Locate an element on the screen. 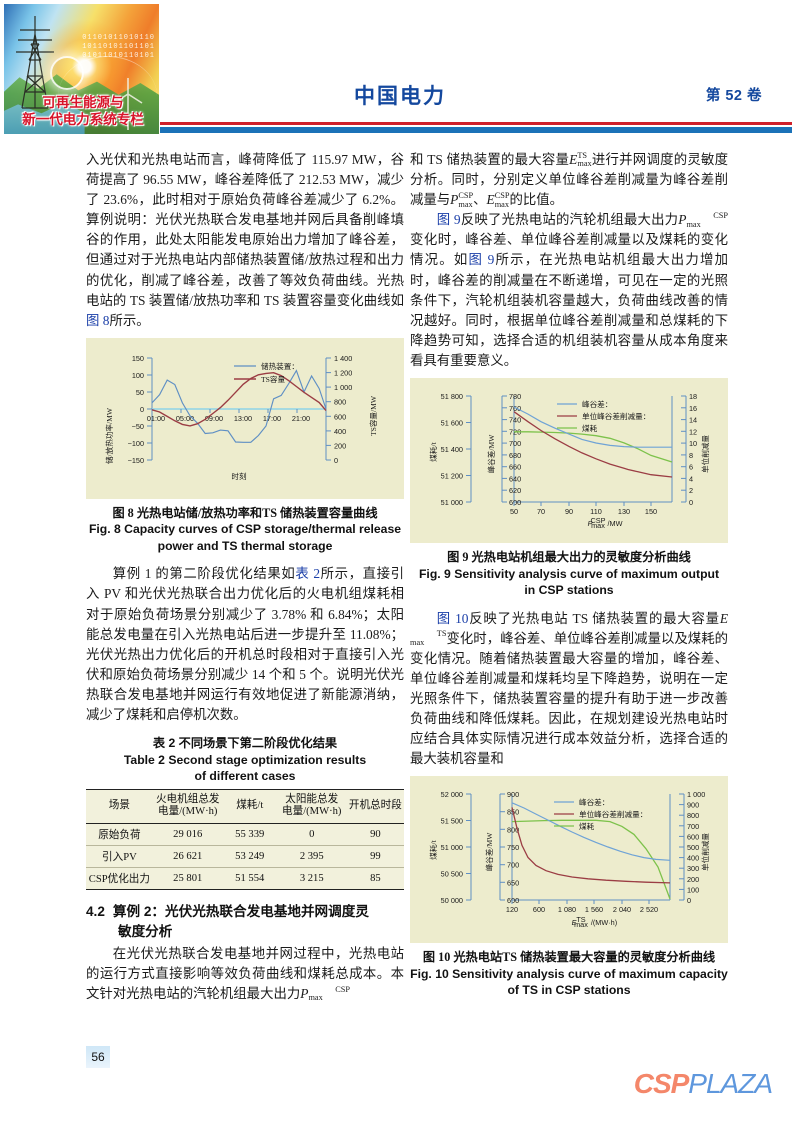 Image resolution: width=800 pixels, height=1122 pixels. svg-text: 煤耗 is located at coordinates (587, 826).